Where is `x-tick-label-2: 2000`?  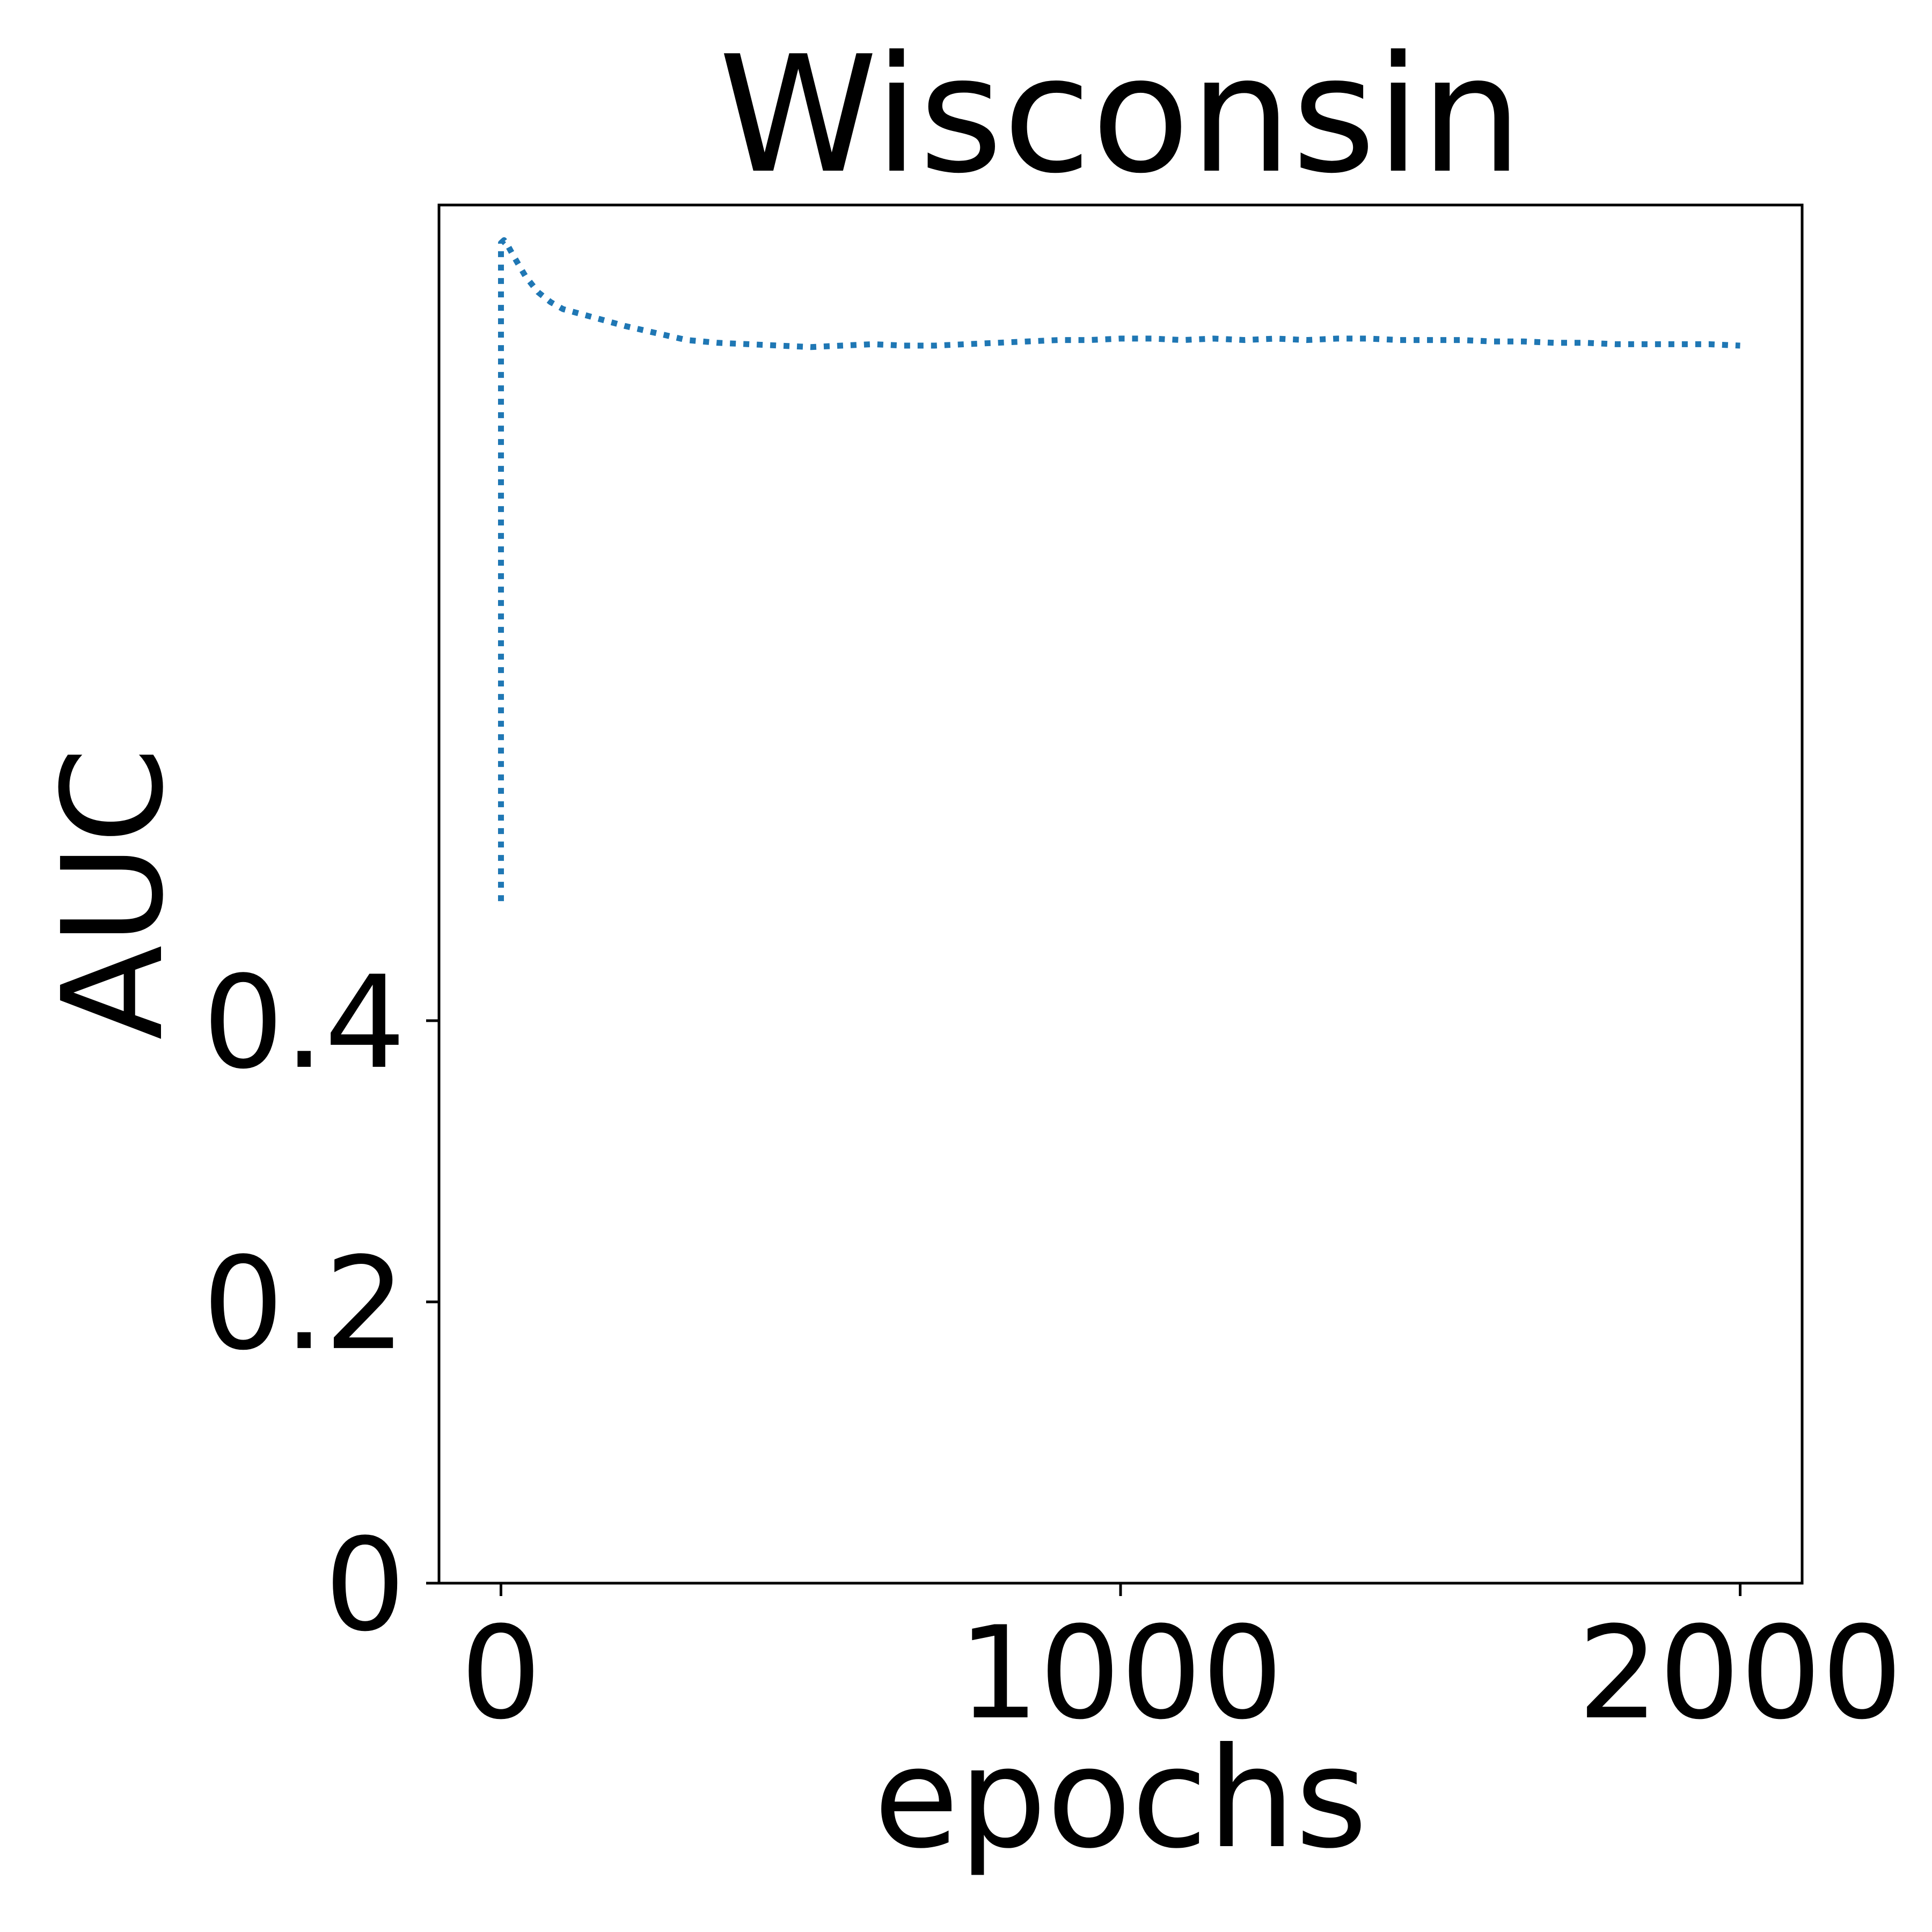 x-tick-label-2: 2000 is located at coordinates (1740, 1673).